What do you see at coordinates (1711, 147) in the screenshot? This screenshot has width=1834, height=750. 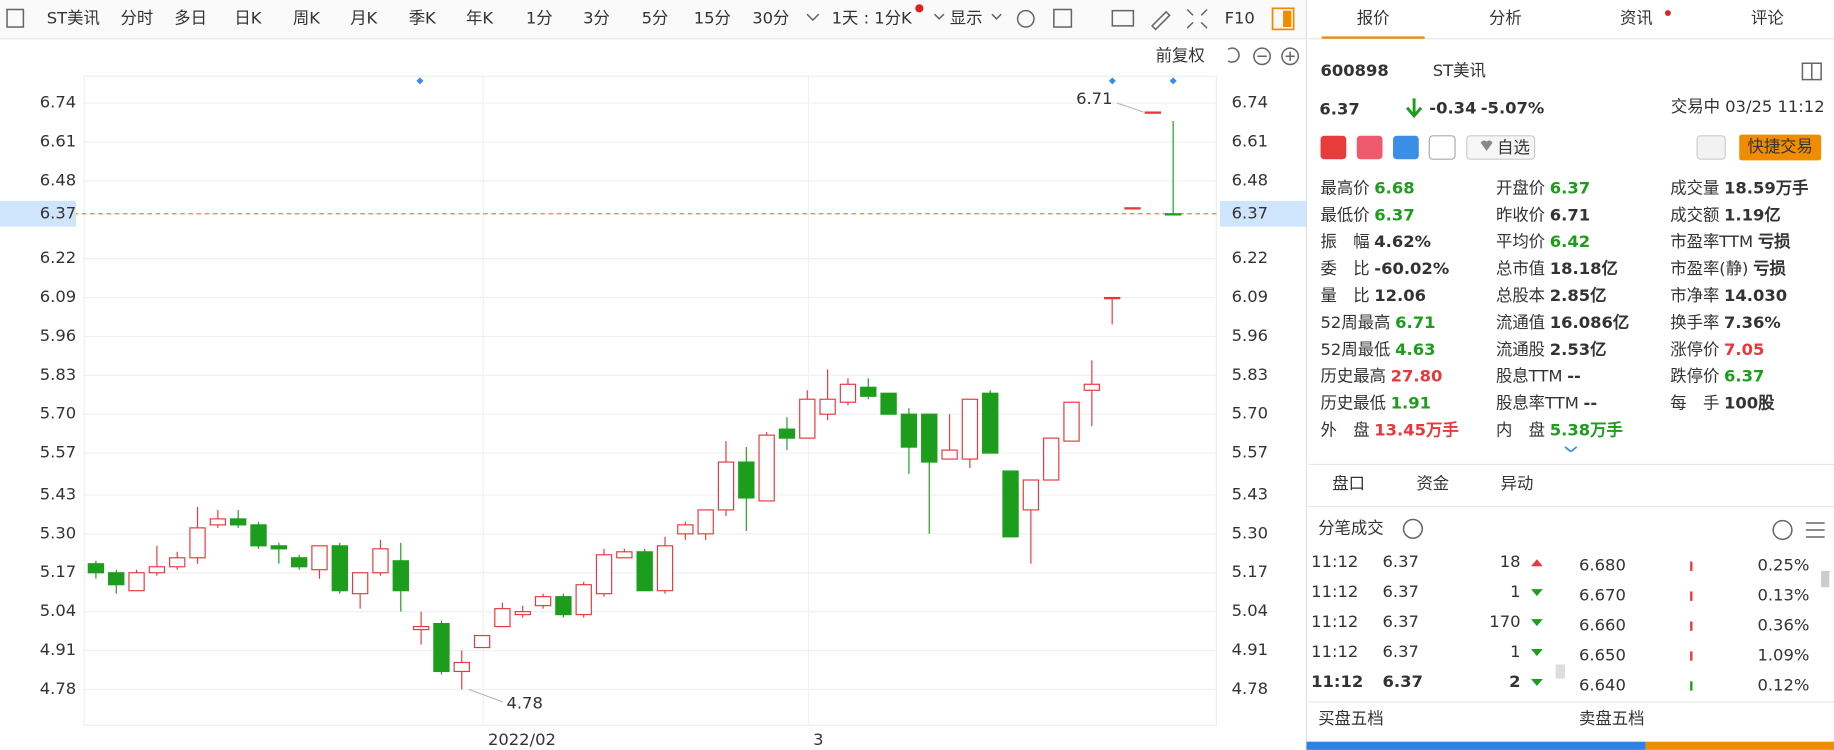 I see `alert-button` at bounding box center [1711, 147].